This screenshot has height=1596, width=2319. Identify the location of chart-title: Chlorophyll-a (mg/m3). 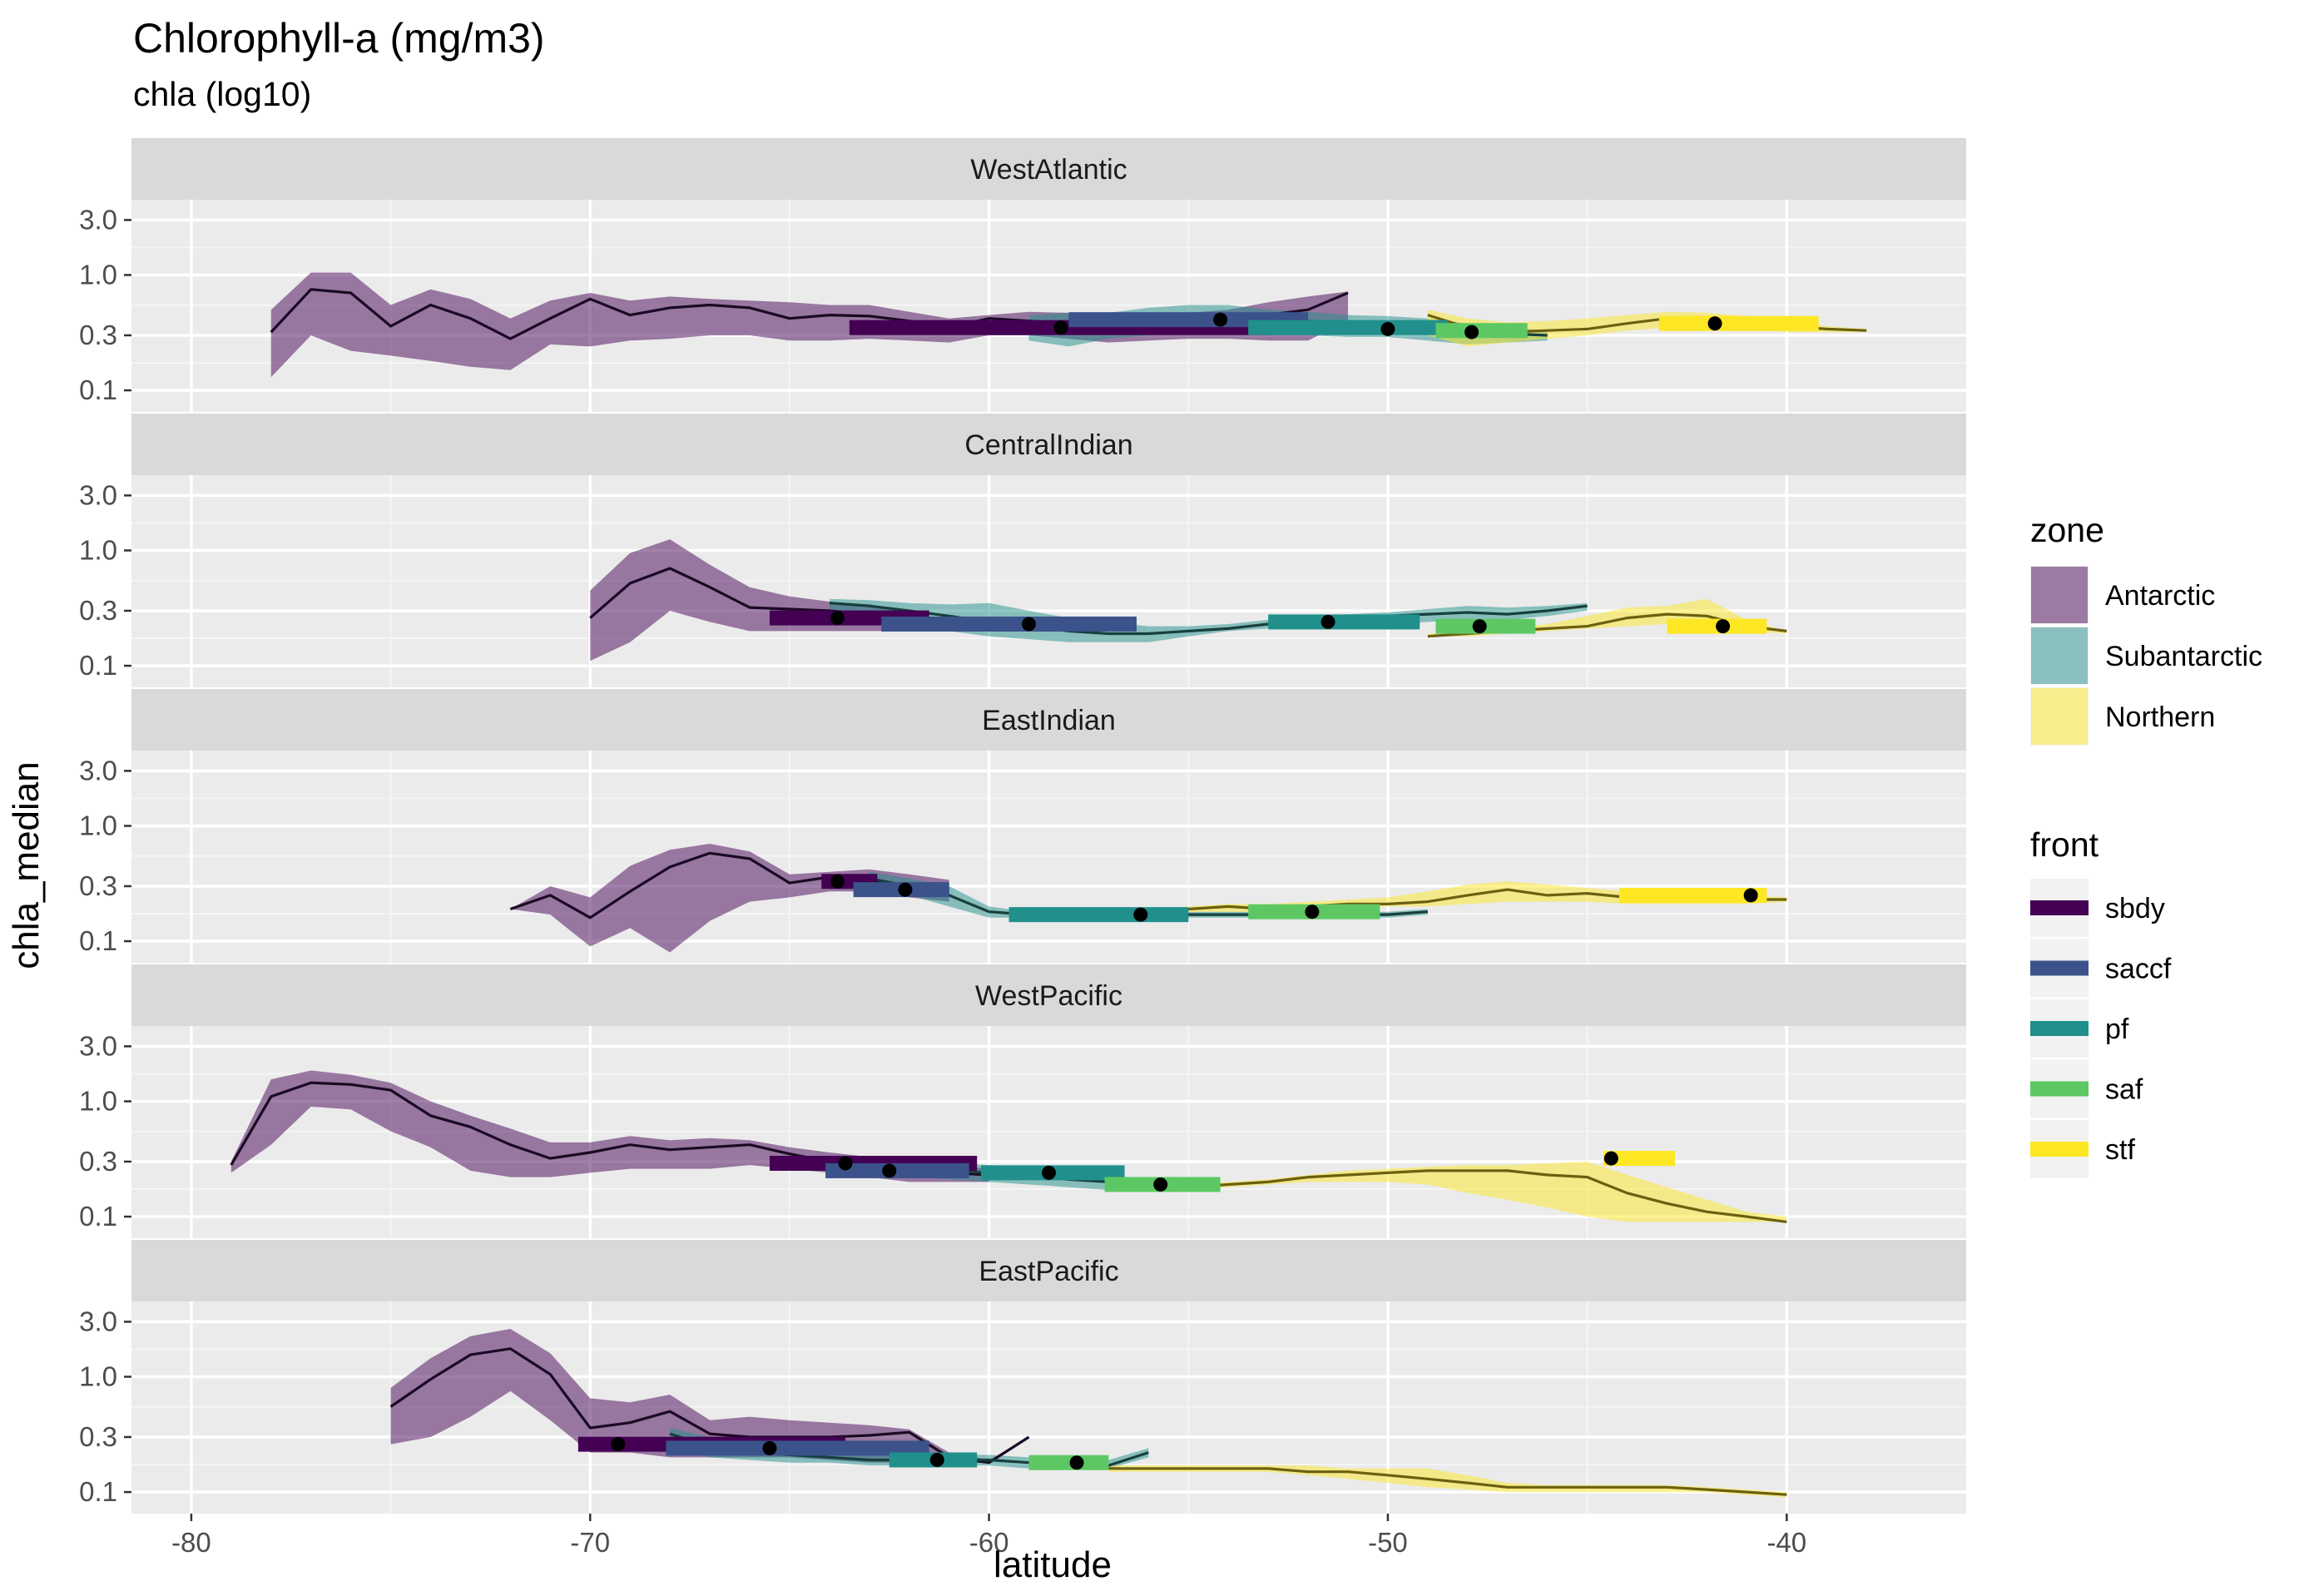
(339, 38).